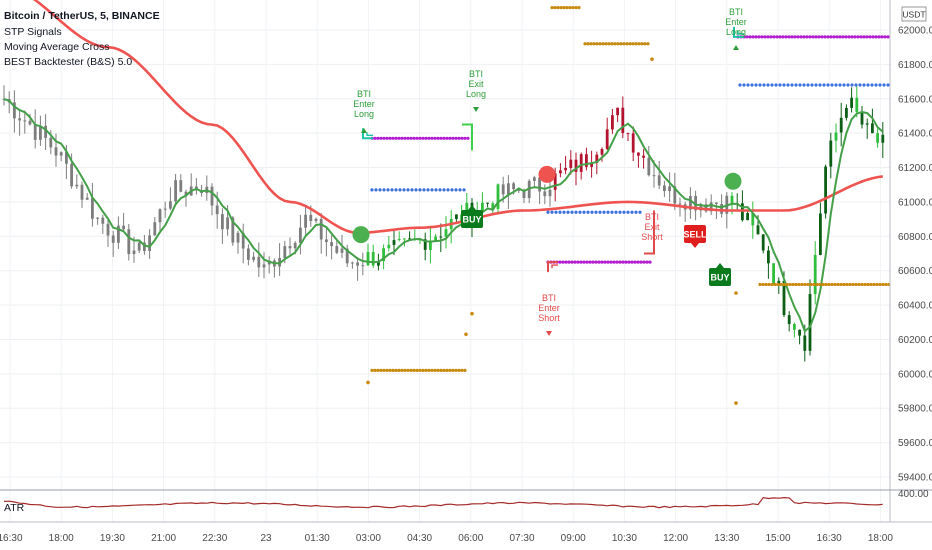 The image size is (932, 550). What do you see at coordinates (368, 382) in the screenshot?
I see `orange-marker` at bounding box center [368, 382].